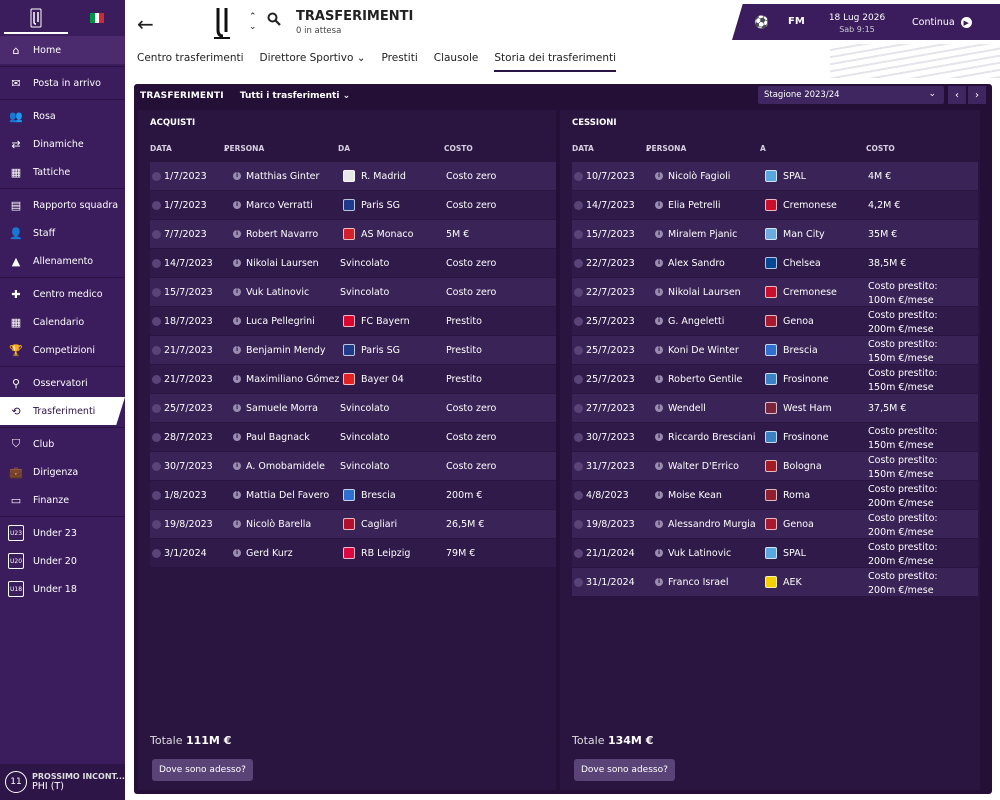 The width and height of the screenshot is (1000, 800). I want to click on col-date: DATA, so click(161, 148).